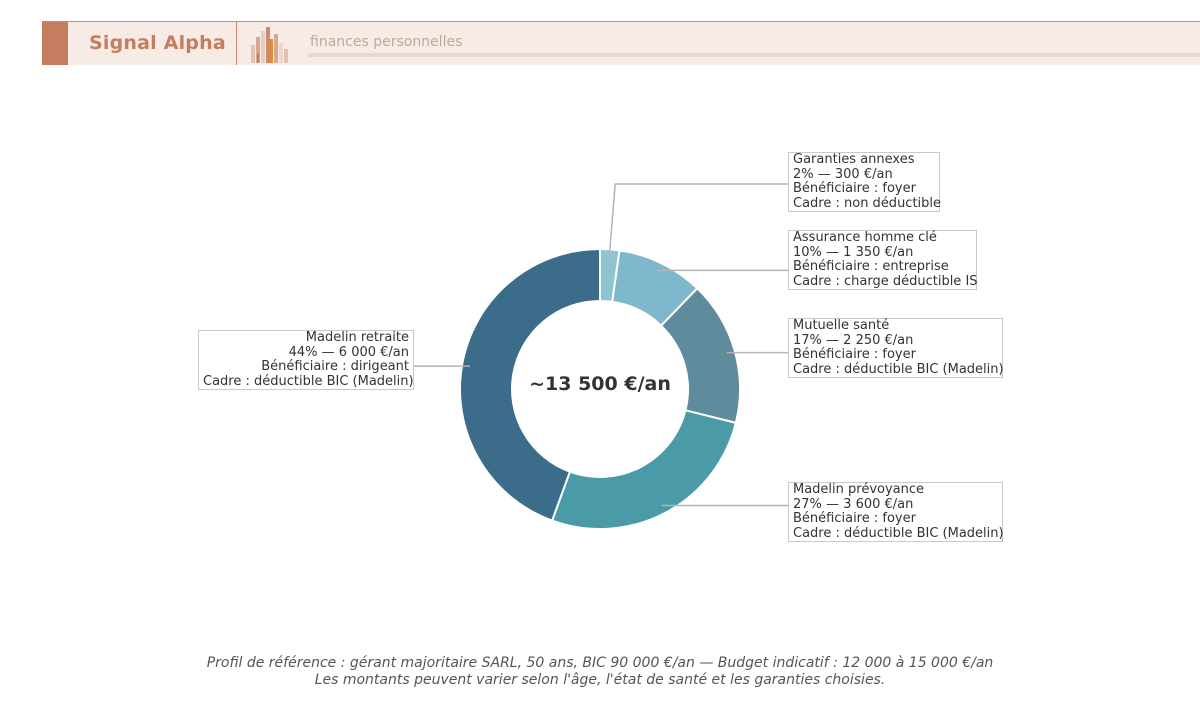 The image size is (1200, 721). What do you see at coordinates (55, 43) in the screenshot?
I see `header-accent-block` at bounding box center [55, 43].